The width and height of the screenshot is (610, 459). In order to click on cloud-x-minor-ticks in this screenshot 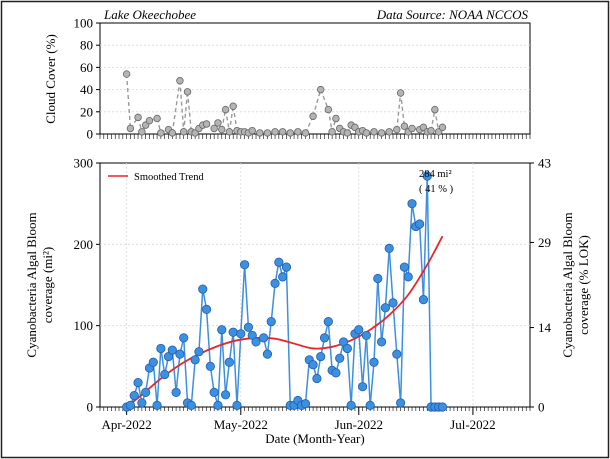, I will do `click(315, 136)`.